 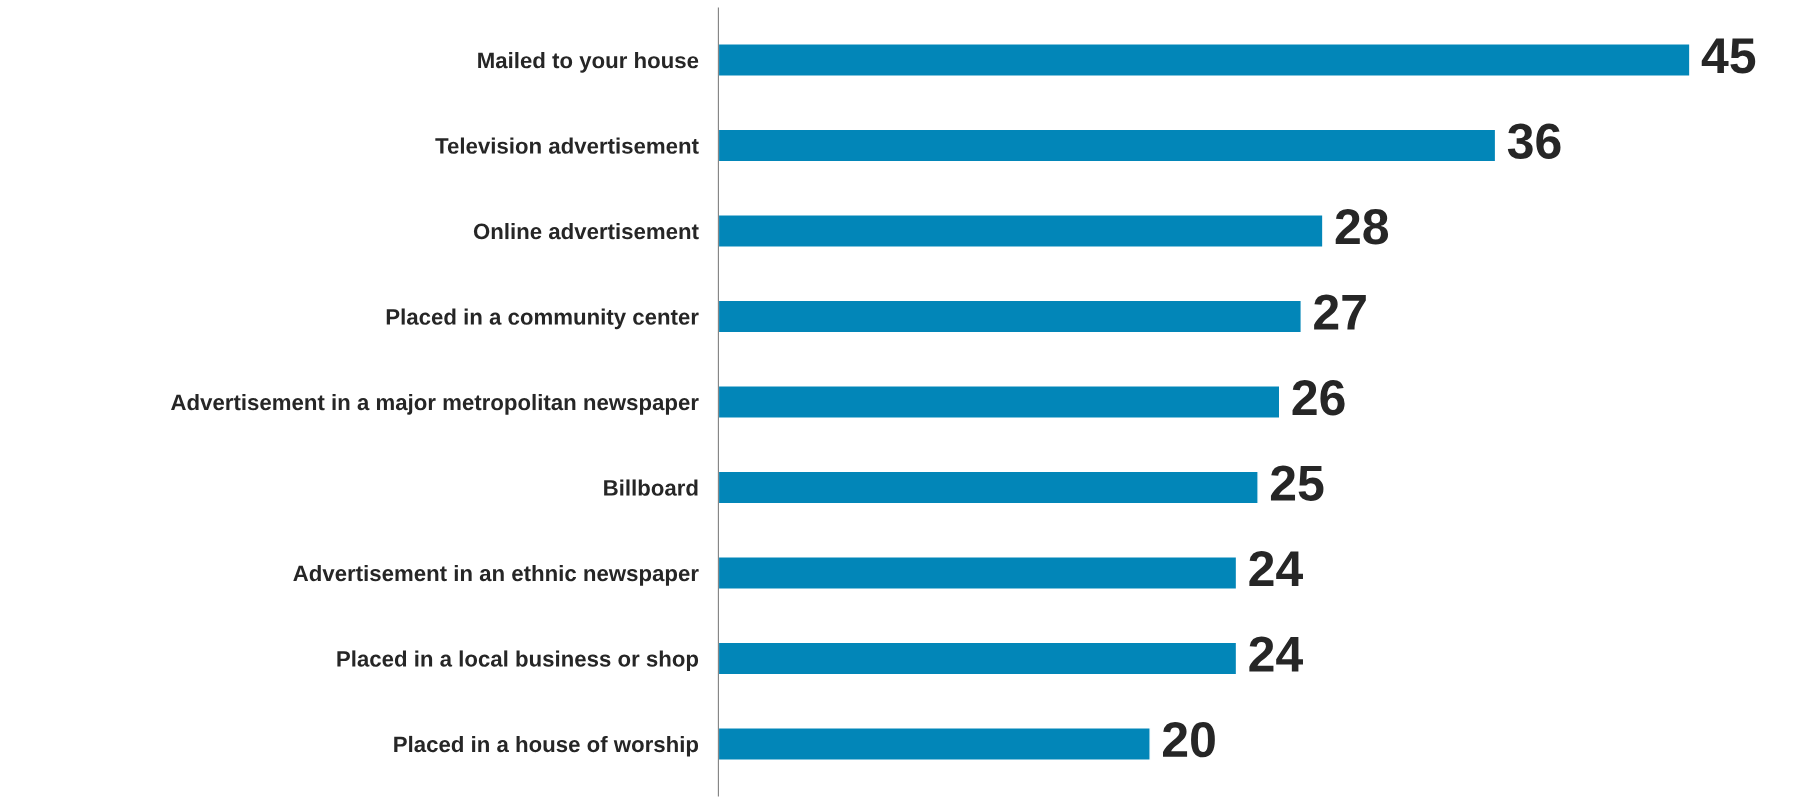 What do you see at coordinates (651, 487) in the screenshot?
I see `y-tick-label: Billboard` at bounding box center [651, 487].